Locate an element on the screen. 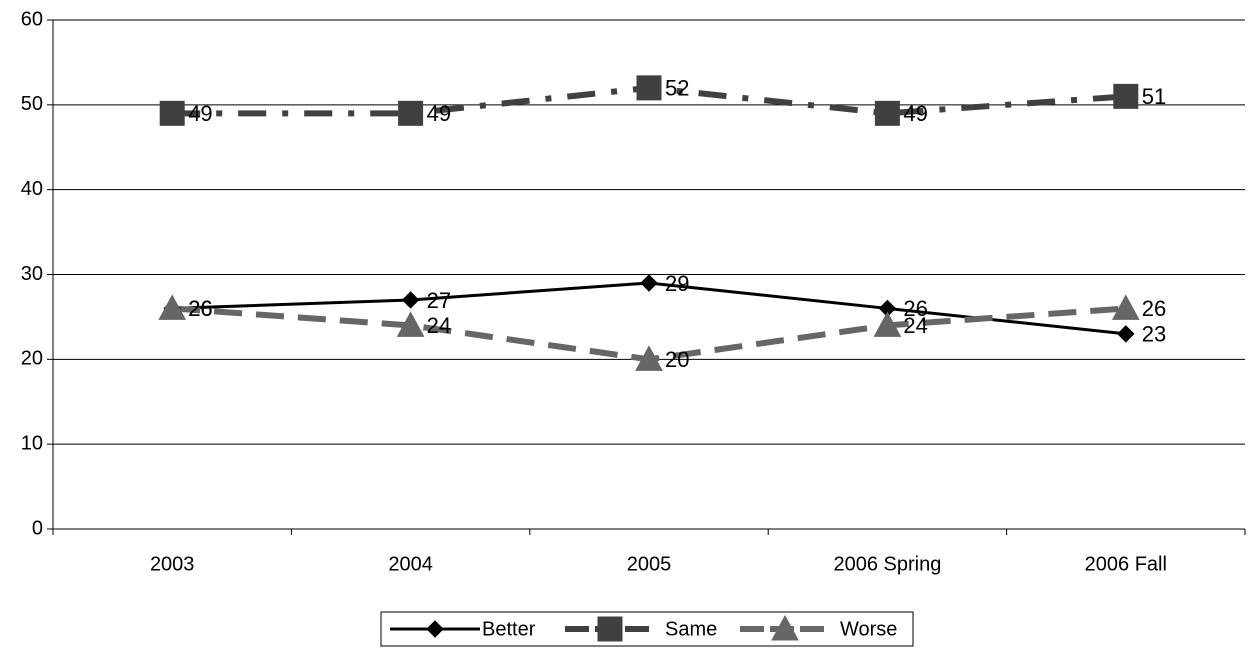  y-tick-label: 10 is located at coordinates (32, 443).